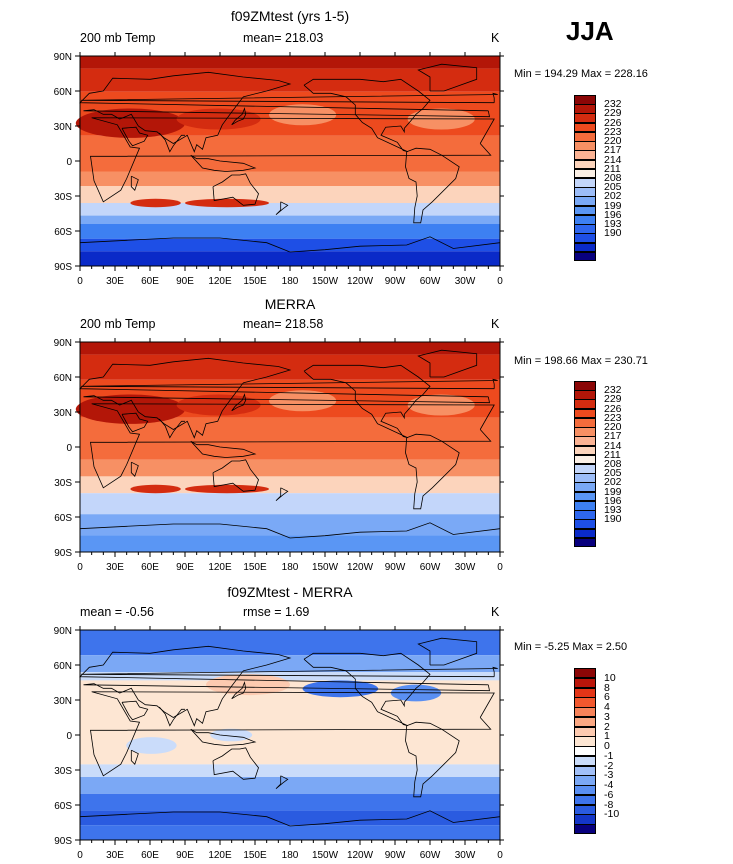 Image resolution: width=733 pixels, height=864 pixels. I want to click on colorbar-label: 202, so click(613, 196).